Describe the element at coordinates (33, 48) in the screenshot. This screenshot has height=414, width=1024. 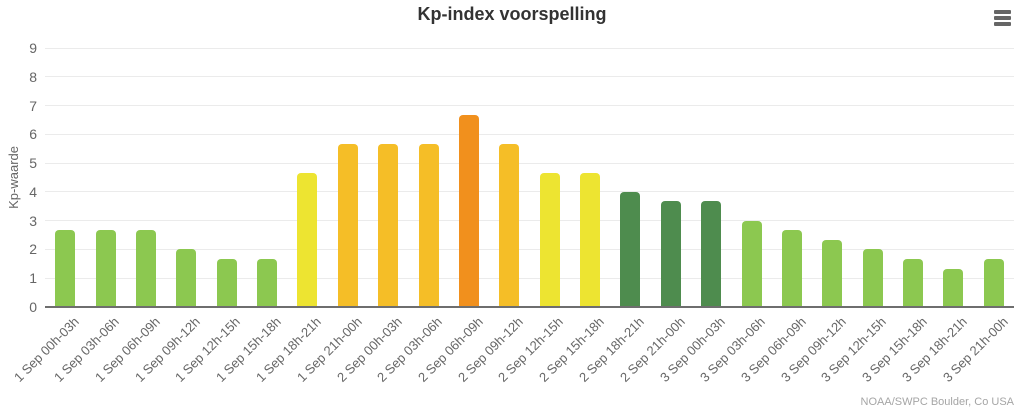
I see `y-tick-label: 9` at that location.